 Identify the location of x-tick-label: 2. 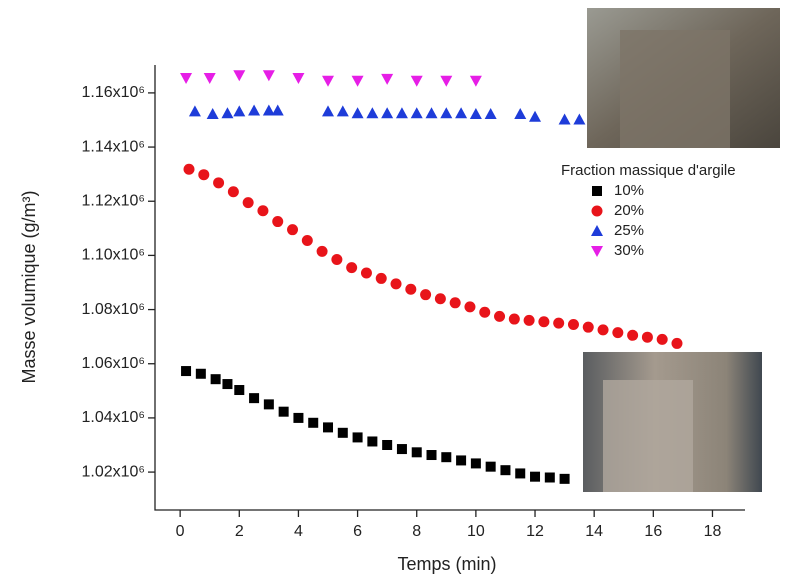
(239, 531).